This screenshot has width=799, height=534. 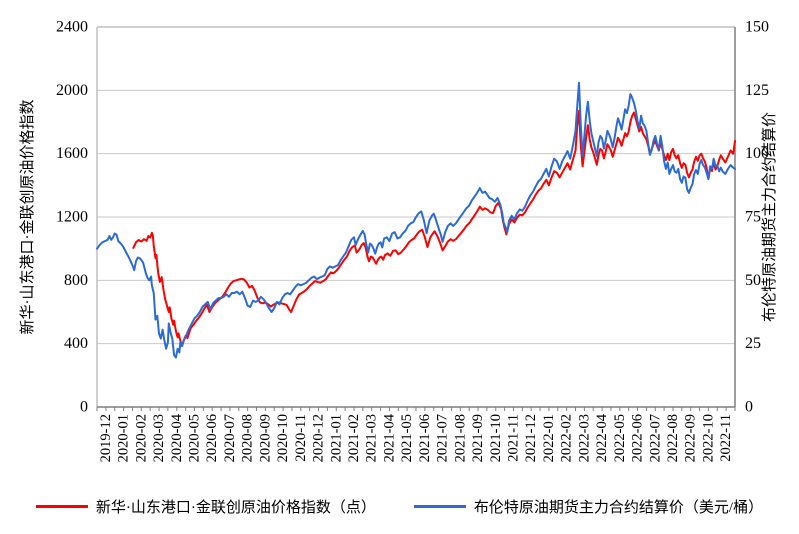 I want to click on x-axis-tick-label: 2022-09, so click(x=691, y=438).